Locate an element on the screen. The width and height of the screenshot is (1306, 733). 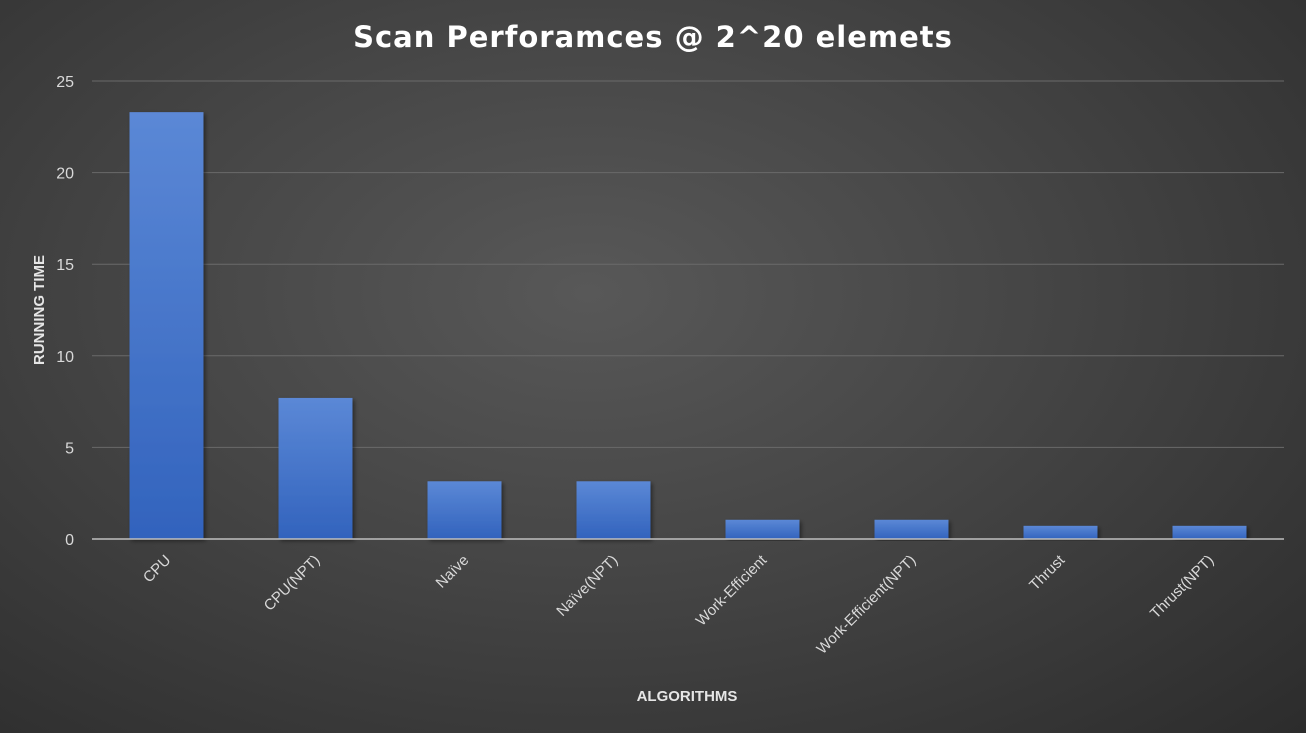
y-tick-label: 5 is located at coordinates (69, 448).